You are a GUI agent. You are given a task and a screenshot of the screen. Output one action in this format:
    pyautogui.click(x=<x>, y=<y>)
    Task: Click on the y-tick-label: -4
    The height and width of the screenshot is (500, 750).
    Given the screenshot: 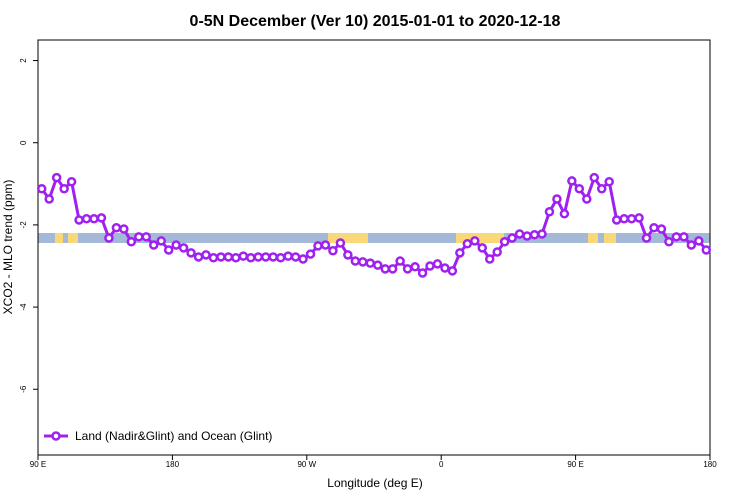 What is the action you would take?
    pyautogui.click(x=23, y=307)
    